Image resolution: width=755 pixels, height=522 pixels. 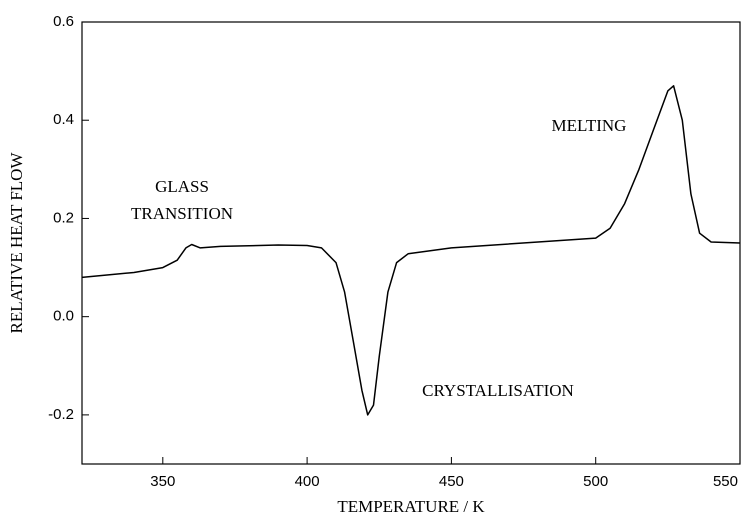 What do you see at coordinates (589, 125) in the screenshot?
I see `annotation: MELTING` at bounding box center [589, 125].